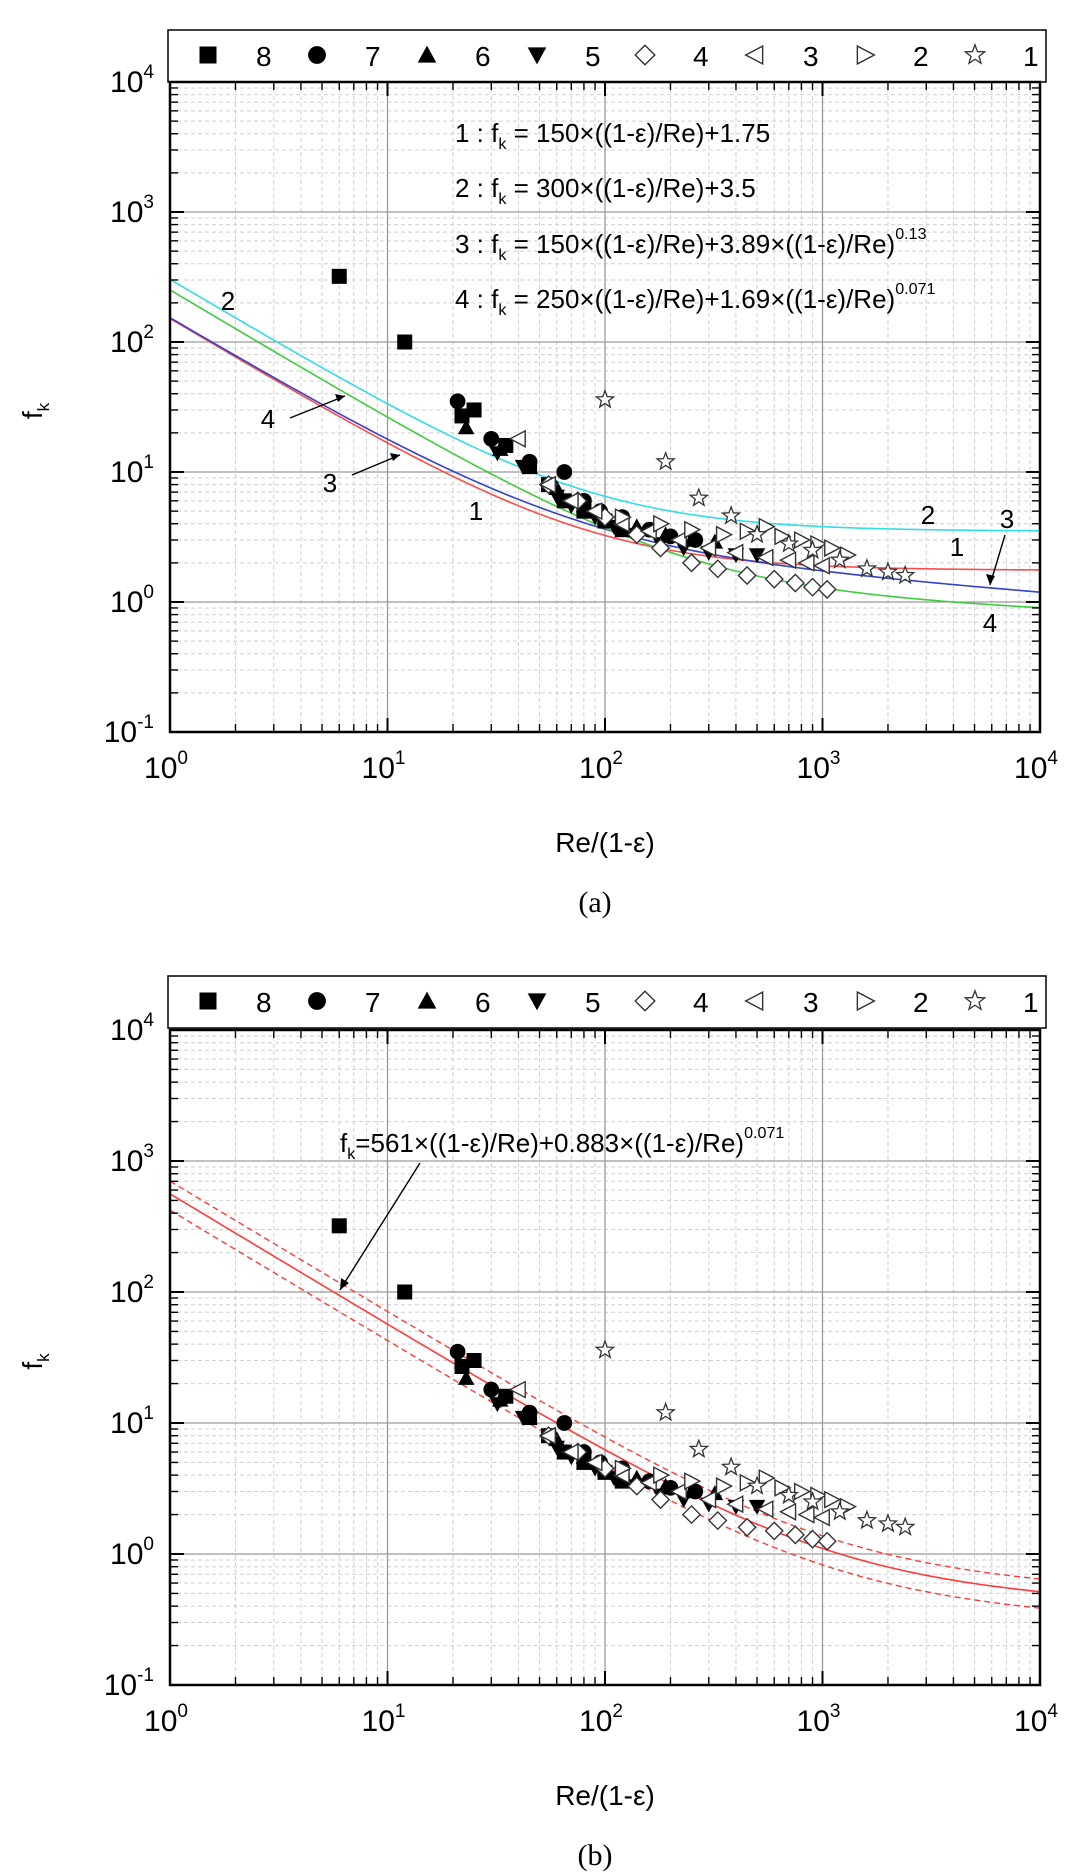 This screenshot has width=1086, height=1873. Describe the element at coordinates (148, 1413) in the screenshot. I see `y-tick-exponent: 1` at that location.